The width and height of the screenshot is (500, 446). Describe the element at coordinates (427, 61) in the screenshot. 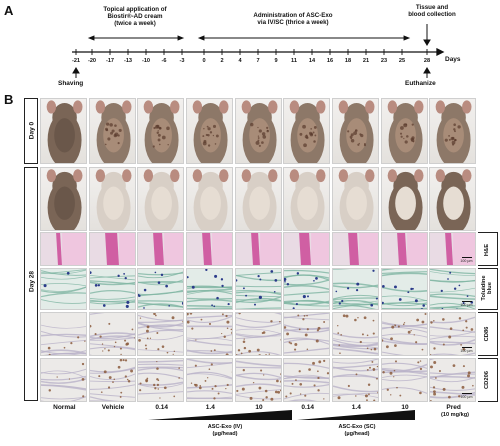

I see `tick-label: 28` at that location.